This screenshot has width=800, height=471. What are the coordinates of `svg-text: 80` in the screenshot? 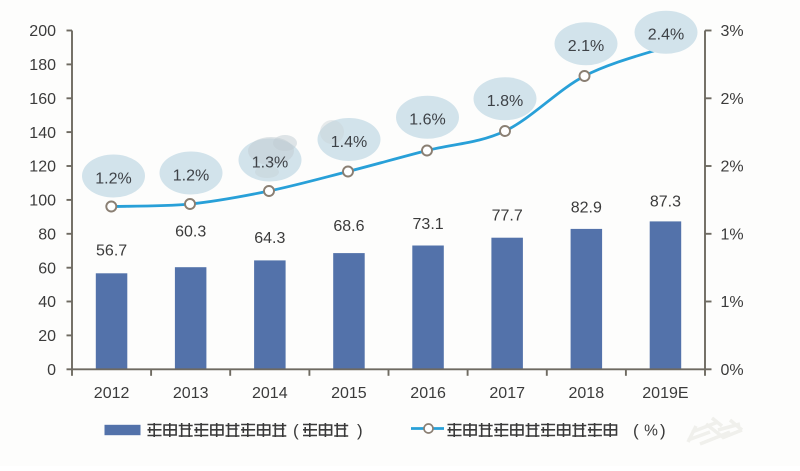 It's located at (47, 235).